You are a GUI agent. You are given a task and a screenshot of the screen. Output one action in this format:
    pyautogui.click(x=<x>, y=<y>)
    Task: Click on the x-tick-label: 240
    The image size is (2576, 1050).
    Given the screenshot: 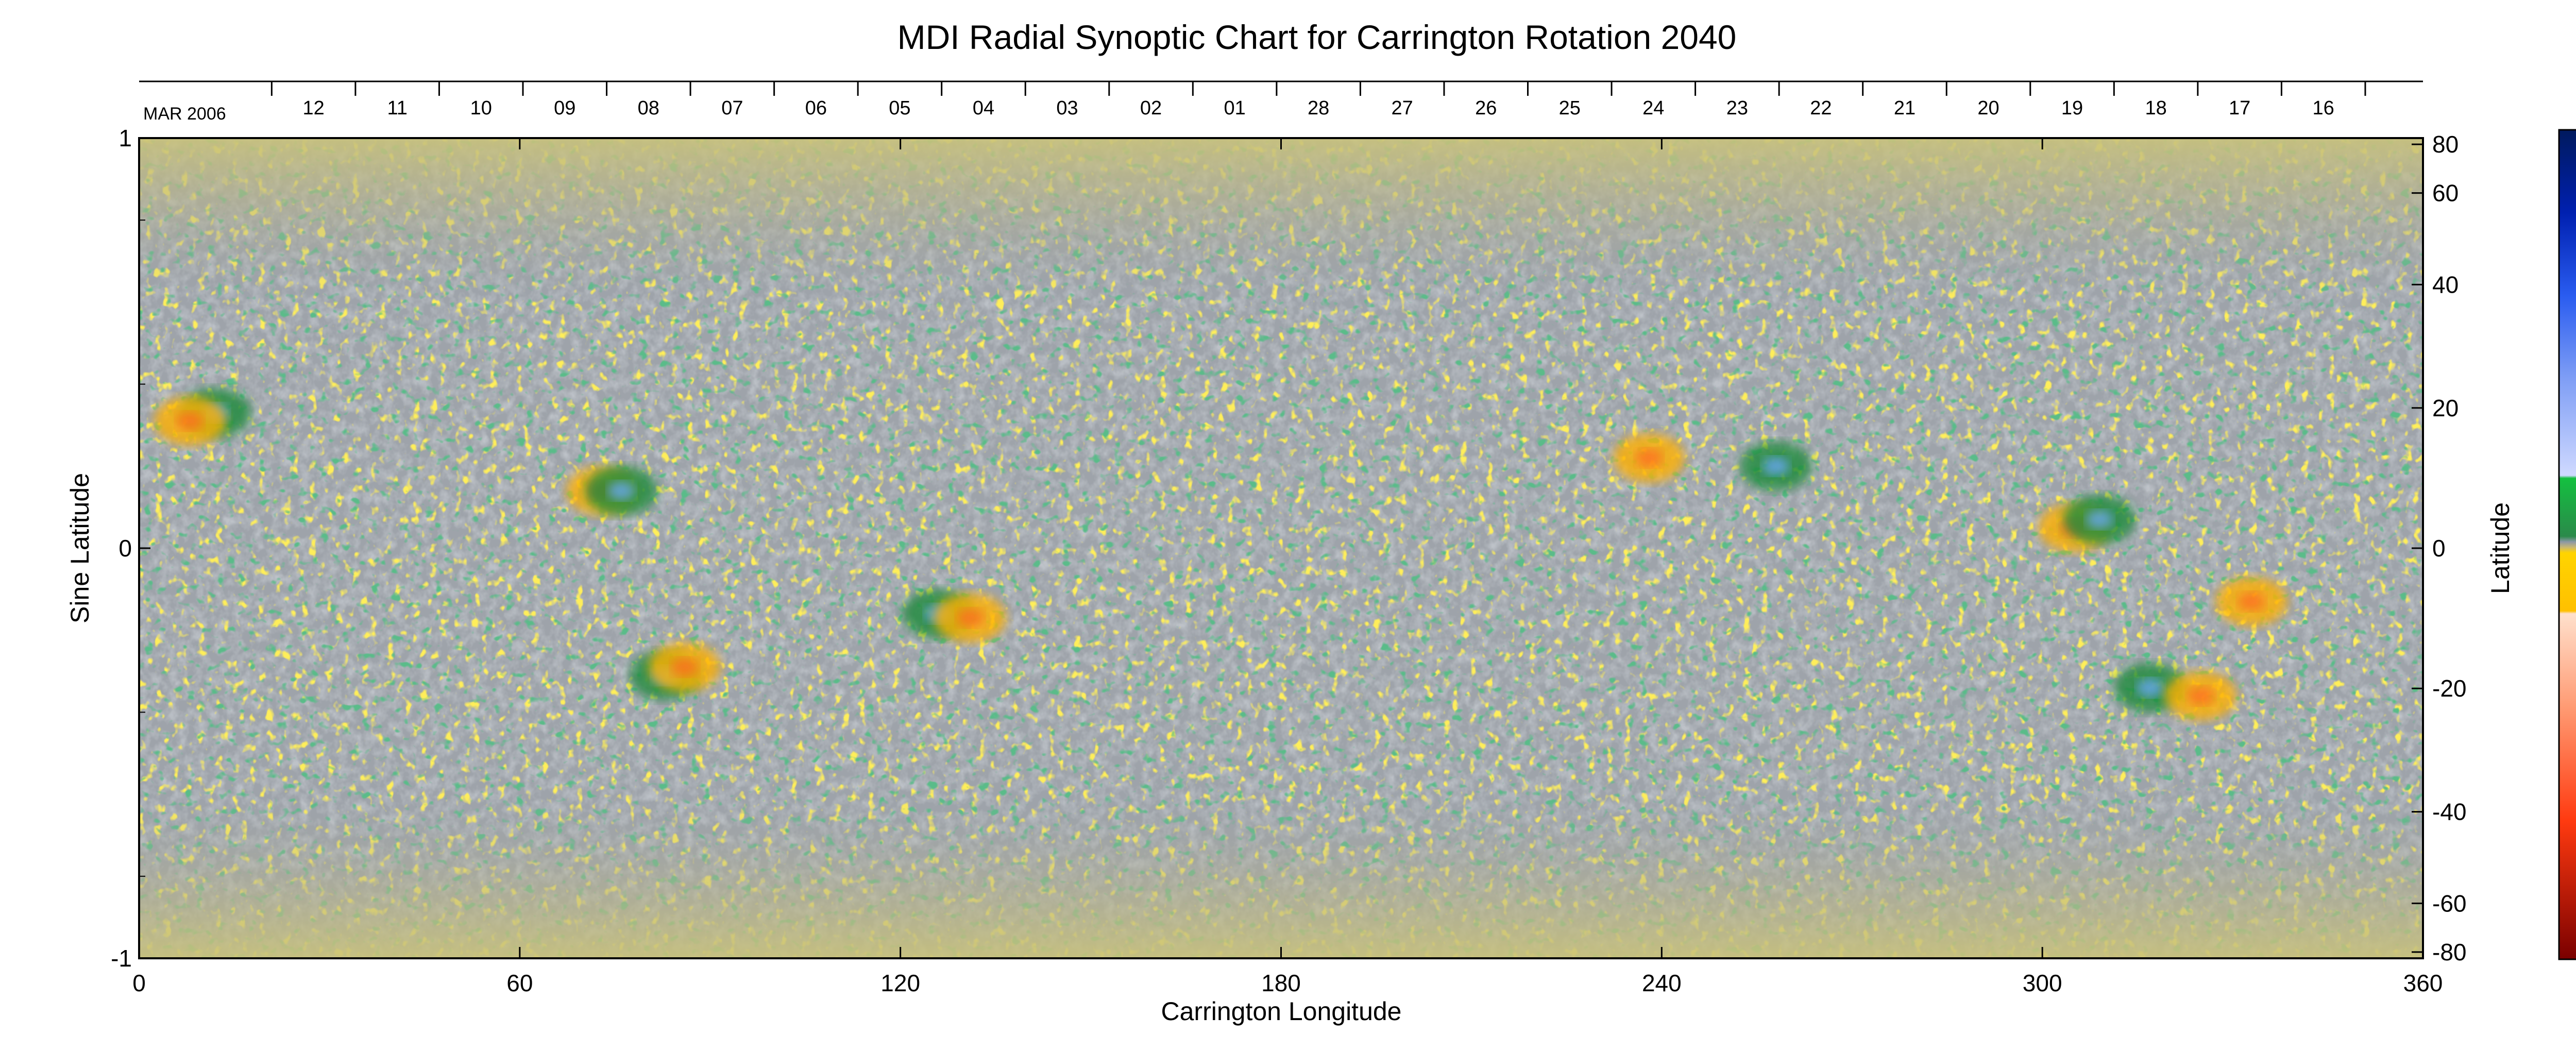 What is the action you would take?
    pyautogui.click(x=1662, y=983)
    